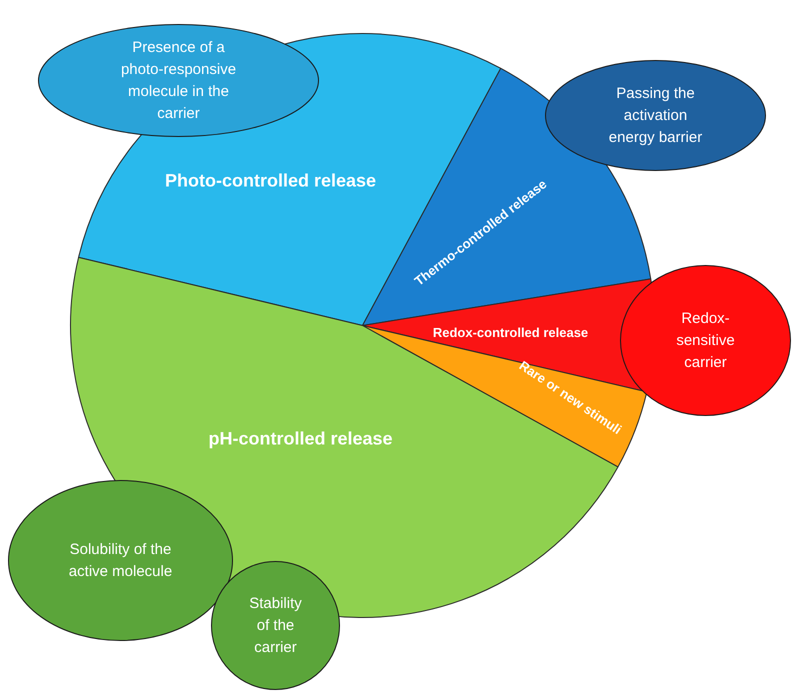  I want to click on slice-label: Redox-controlled release, so click(510, 332).